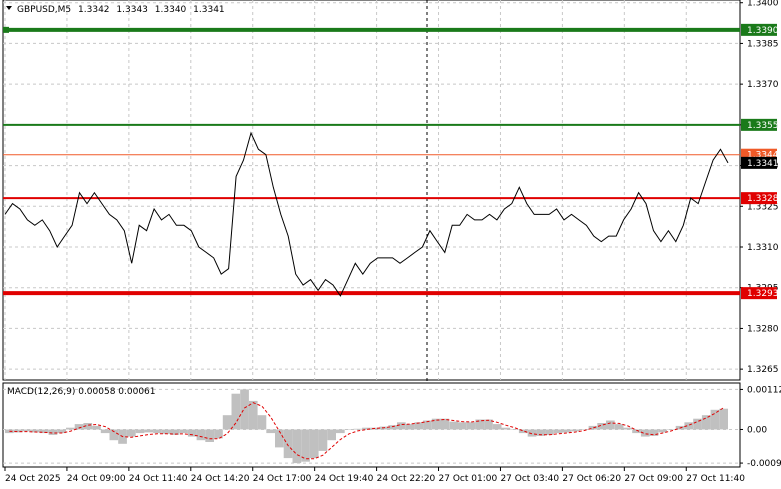 The height and width of the screenshot is (489, 781). I want to click on level-1.3328-price-tag, so click(759, 198).